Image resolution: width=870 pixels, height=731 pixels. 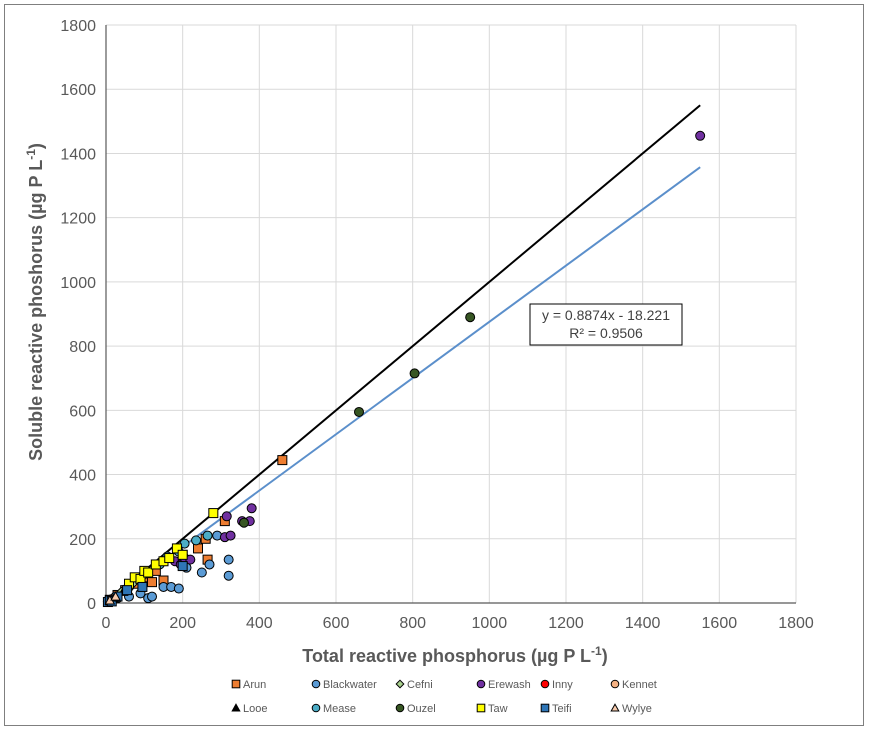 I want to click on y-axis-title: Soluble reactive phoshorus (µg P L-1), so click(x=35, y=302).